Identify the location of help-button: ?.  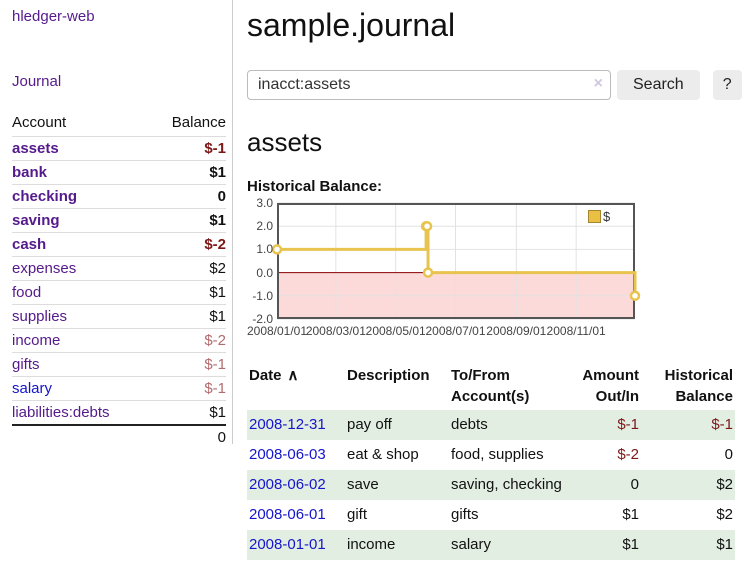
(727, 85).